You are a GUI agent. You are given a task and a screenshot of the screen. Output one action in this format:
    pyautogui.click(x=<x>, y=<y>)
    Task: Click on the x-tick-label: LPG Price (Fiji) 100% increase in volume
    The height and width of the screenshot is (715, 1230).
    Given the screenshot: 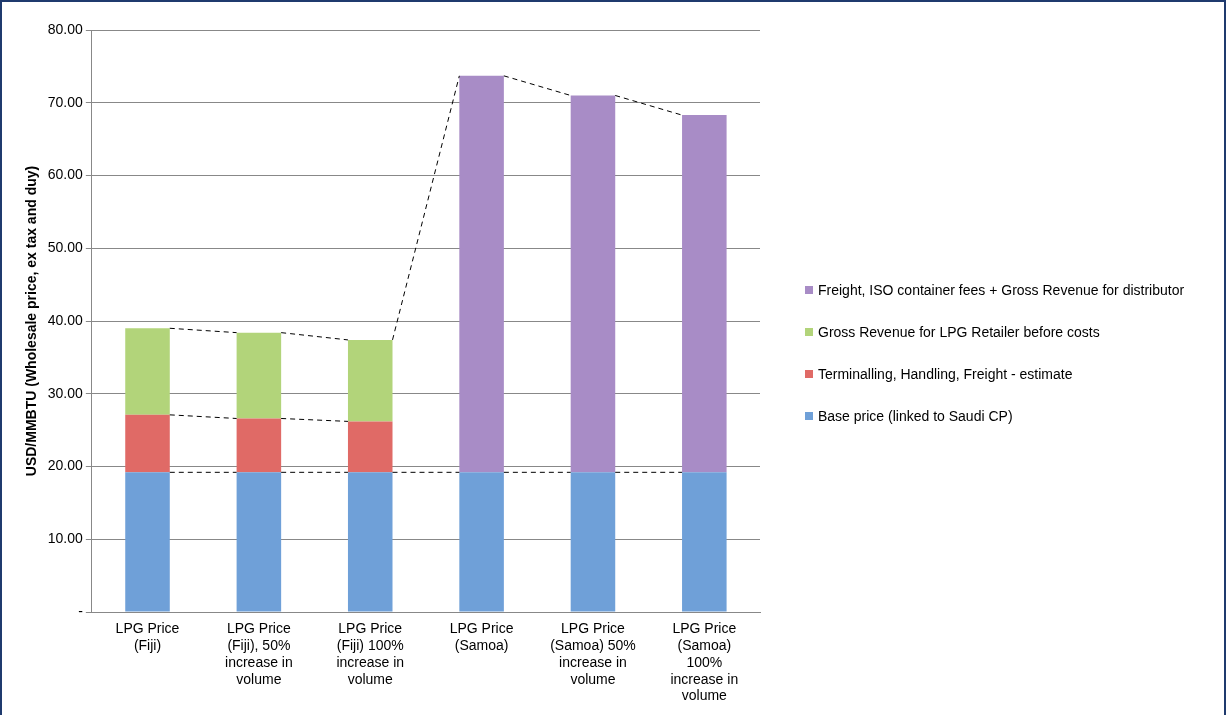 What is the action you would take?
    pyautogui.click(x=370, y=653)
    